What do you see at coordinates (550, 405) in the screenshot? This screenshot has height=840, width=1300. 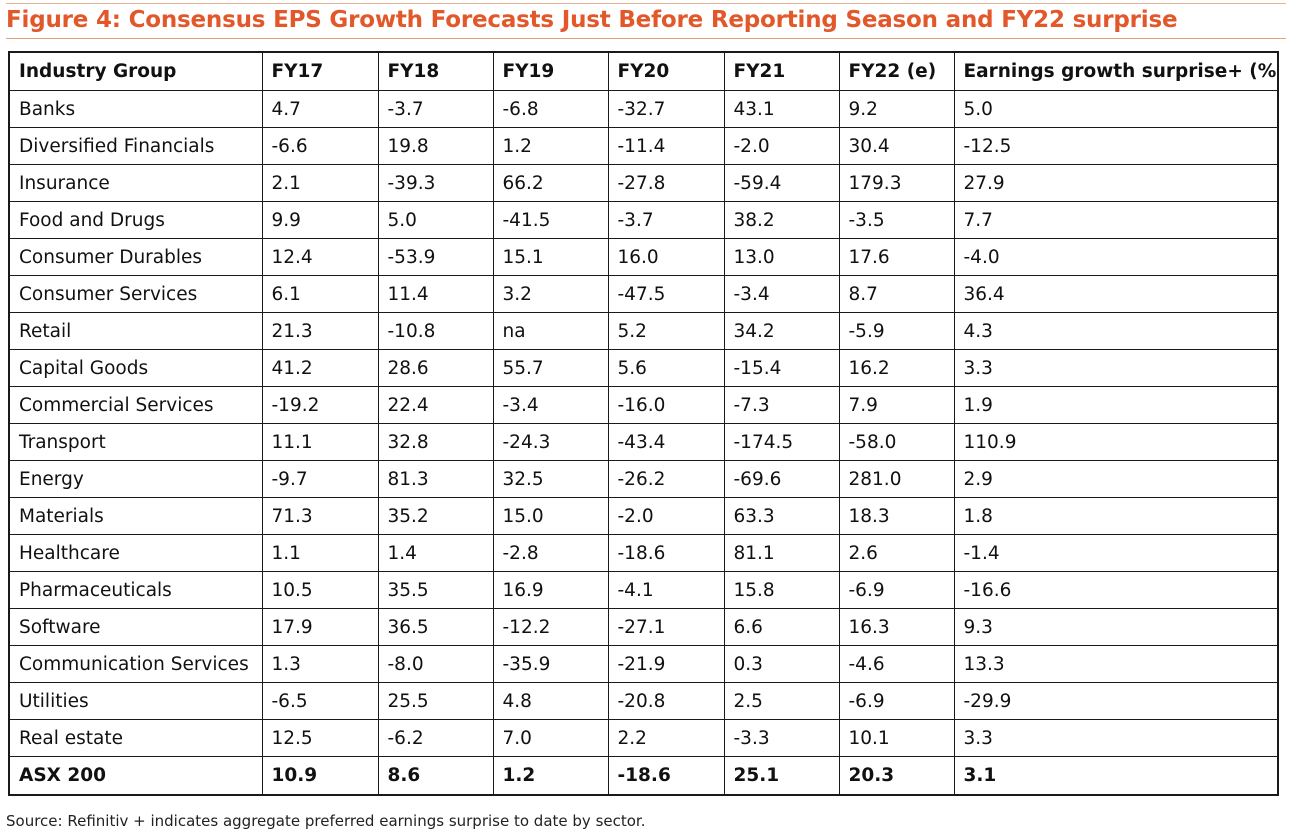 I see `cell-fy19: -3.4` at bounding box center [550, 405].